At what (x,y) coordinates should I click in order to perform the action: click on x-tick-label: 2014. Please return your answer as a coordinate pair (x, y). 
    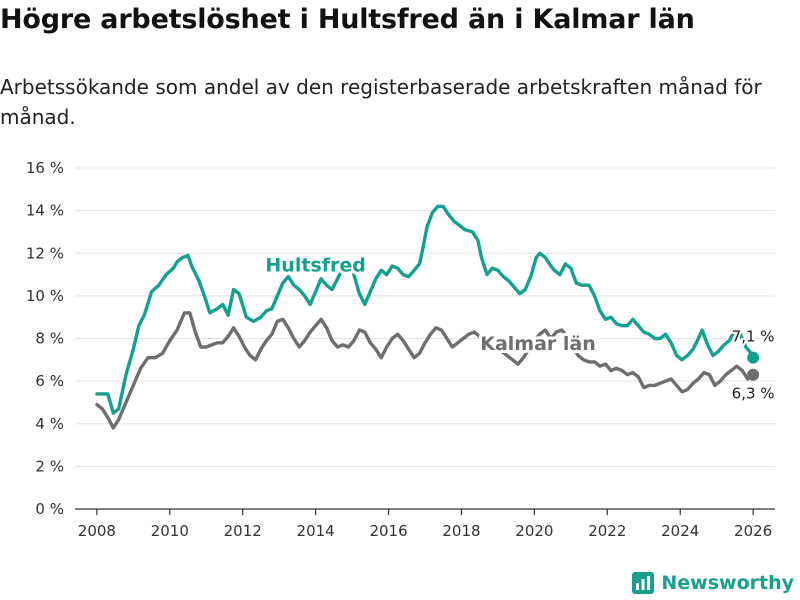
    Looking at the image, I should click on (316, 531).